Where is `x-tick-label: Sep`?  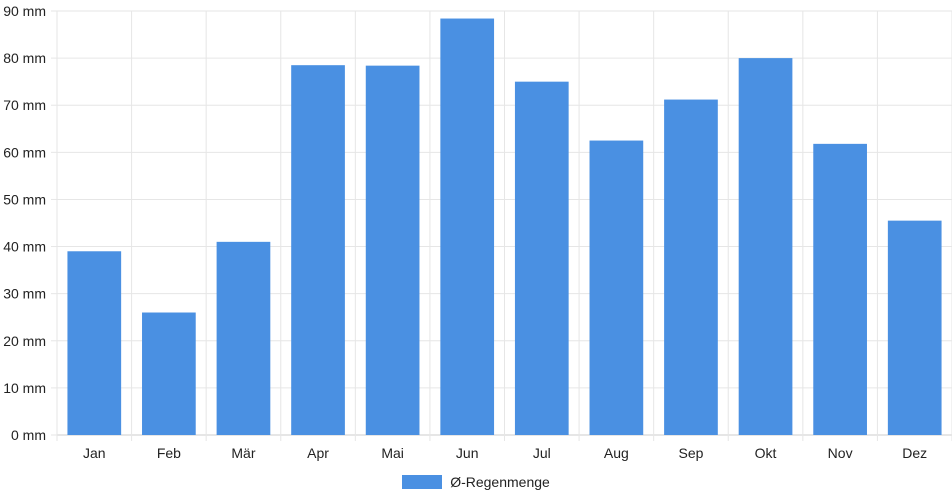
x-tick-label: Sep is located at coordinates (690, 453).